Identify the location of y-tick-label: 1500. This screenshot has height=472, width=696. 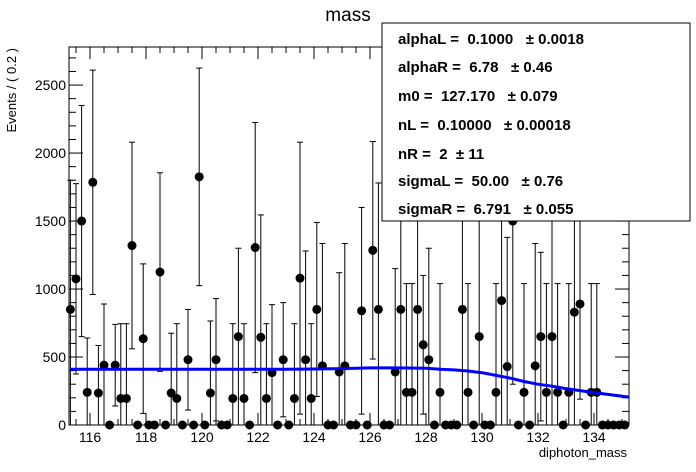
(50, 221).